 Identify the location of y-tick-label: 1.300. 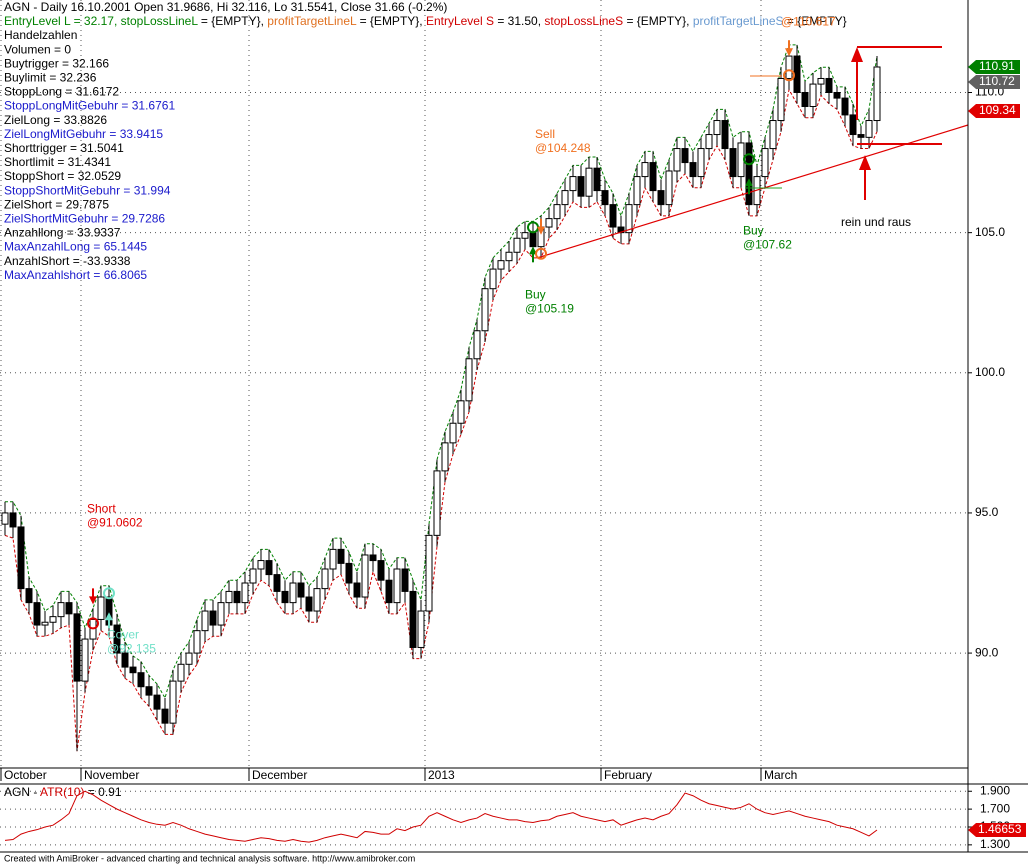
(995, 844).